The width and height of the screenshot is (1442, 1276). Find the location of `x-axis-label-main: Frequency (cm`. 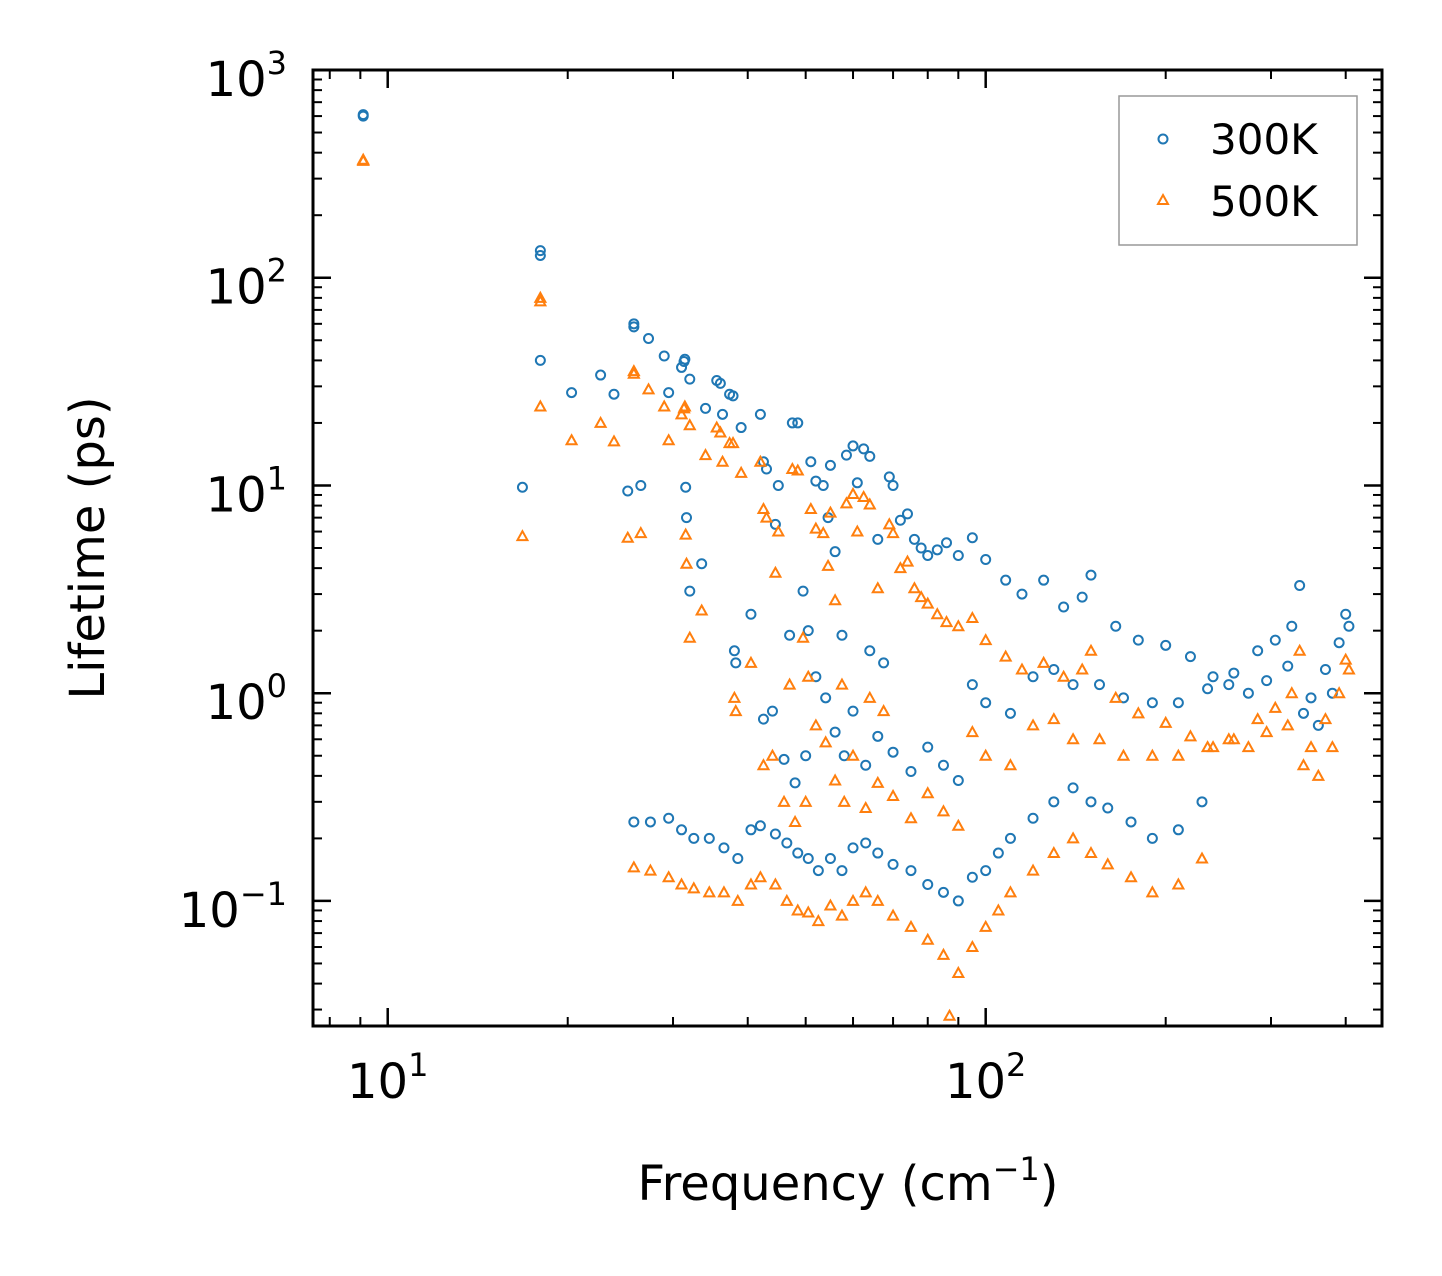

x-axis-label-main: Frequency (cm is located at coordinates (814, 1184).